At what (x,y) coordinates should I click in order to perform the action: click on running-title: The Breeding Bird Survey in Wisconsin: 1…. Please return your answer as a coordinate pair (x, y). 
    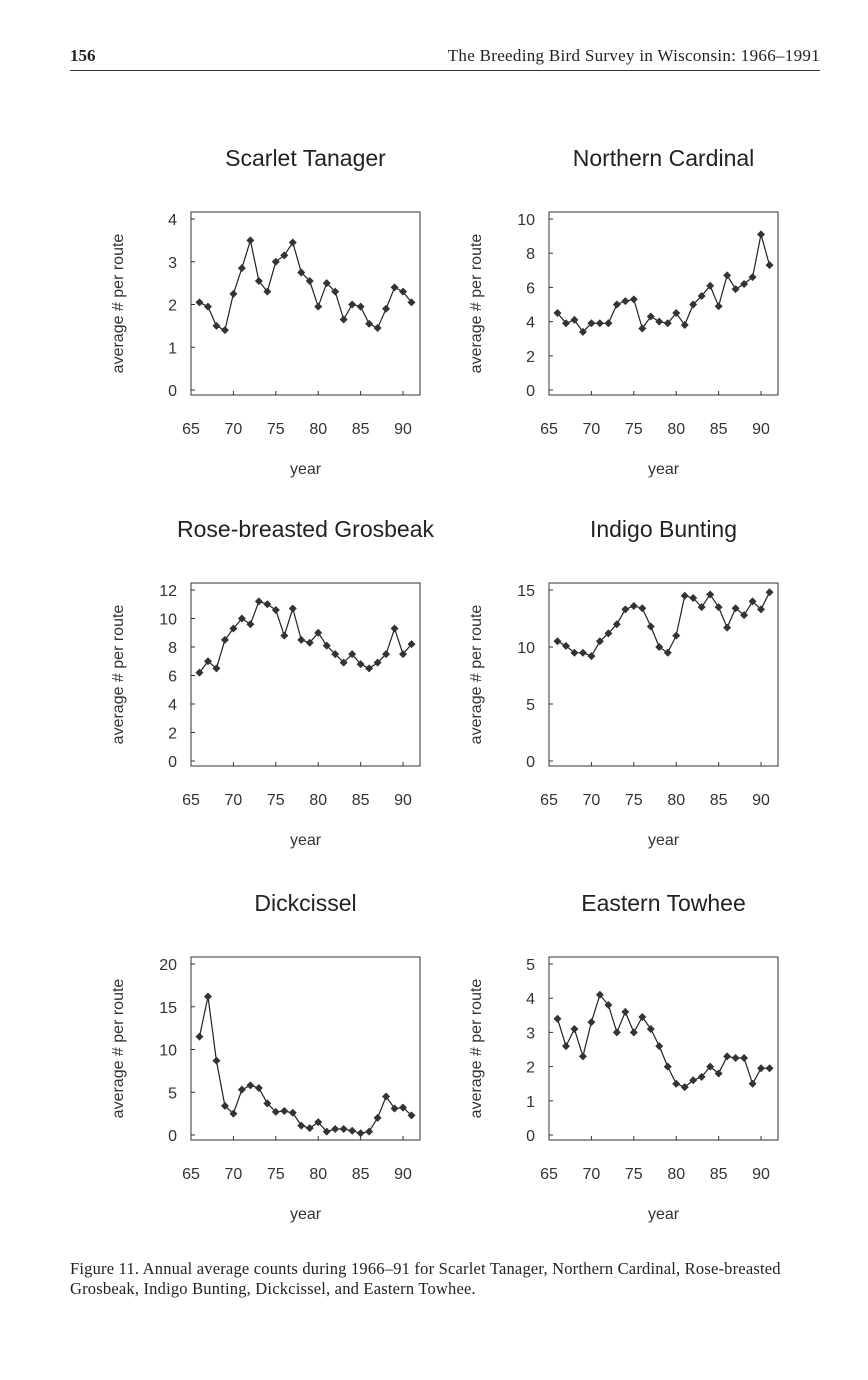
    Looking at the image, I should click on (633, 55).